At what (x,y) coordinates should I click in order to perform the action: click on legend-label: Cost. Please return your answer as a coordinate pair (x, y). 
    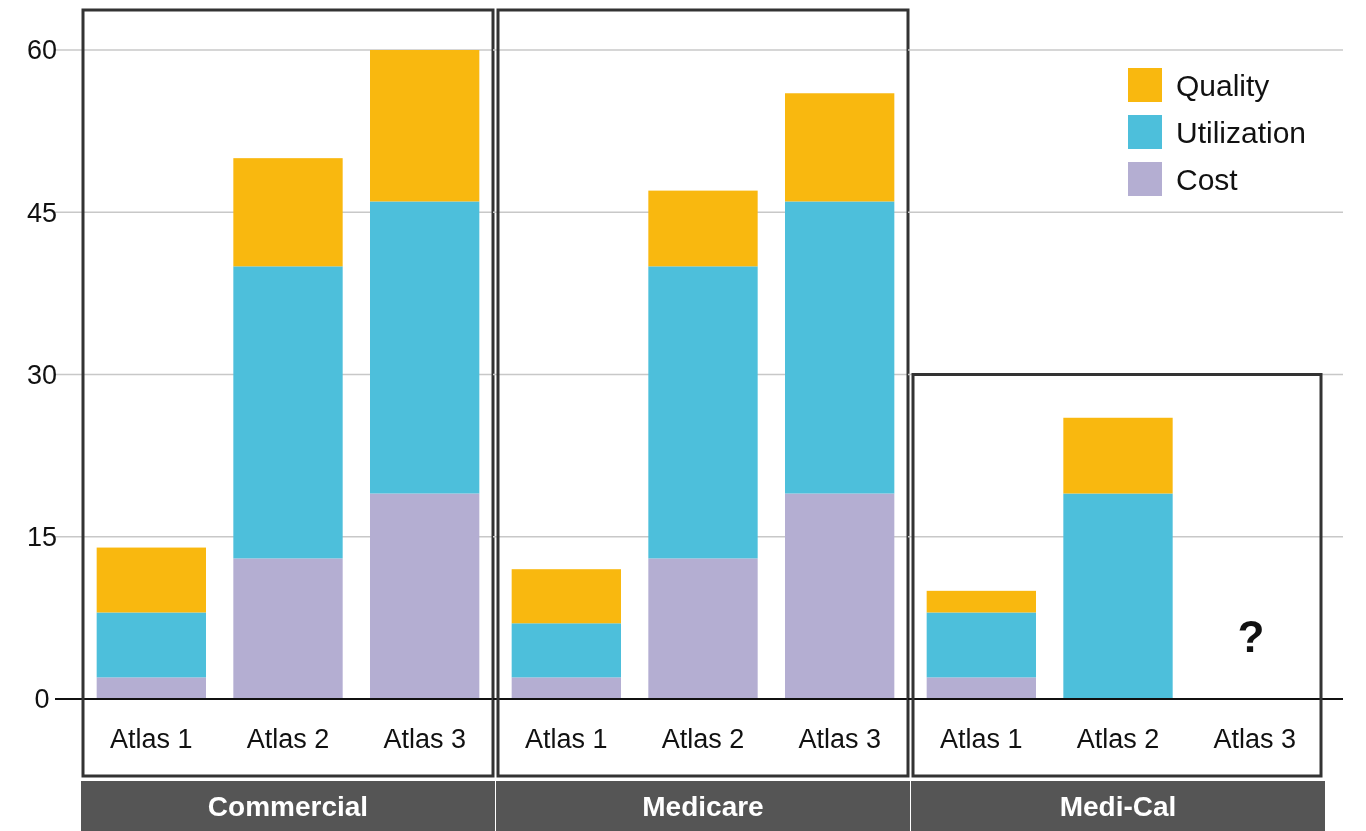
    Looking at the image, I should click on (1207, 179).